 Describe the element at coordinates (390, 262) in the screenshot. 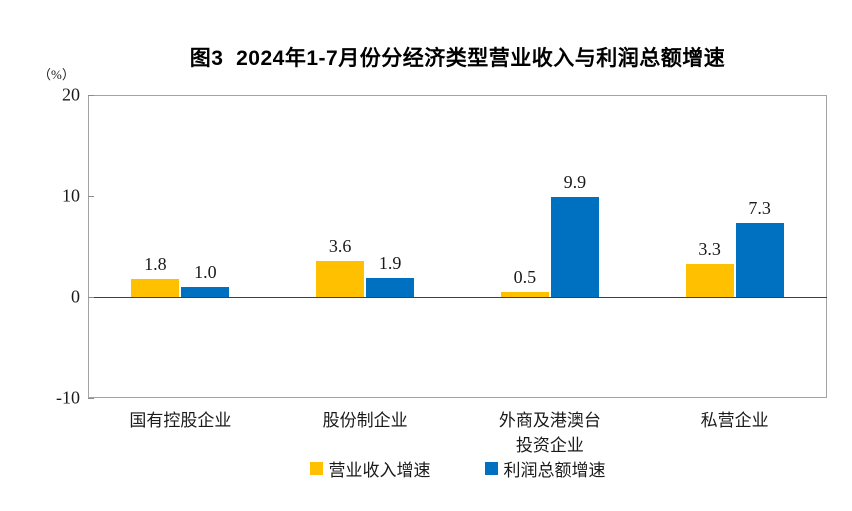

I see `bar-value-label: 1.9` at that location.